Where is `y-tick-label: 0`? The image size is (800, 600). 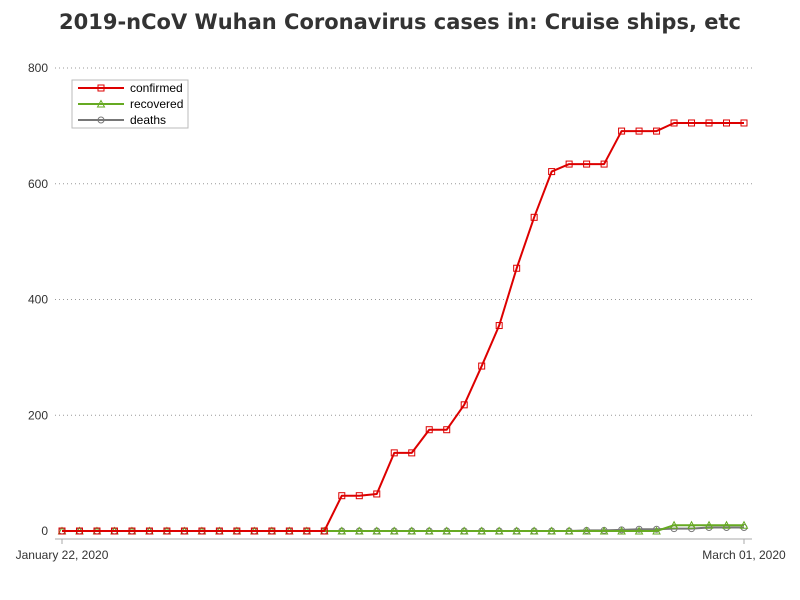 y-tick-label: 0 is located at coordinates (44, 531).